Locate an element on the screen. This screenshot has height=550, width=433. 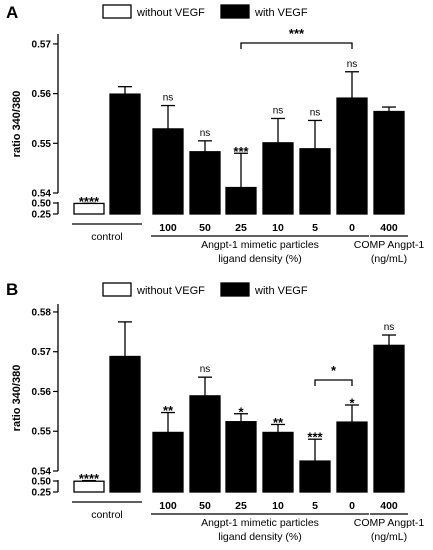
y-tick-label: 0.58 is located at coordinates (42, 312).